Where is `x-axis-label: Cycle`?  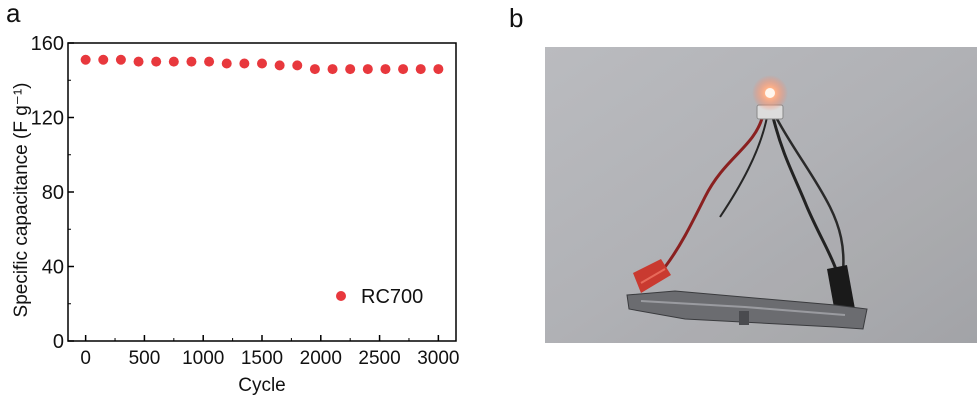
x-axis-label: Cycle is located at coordinates (262, 385).